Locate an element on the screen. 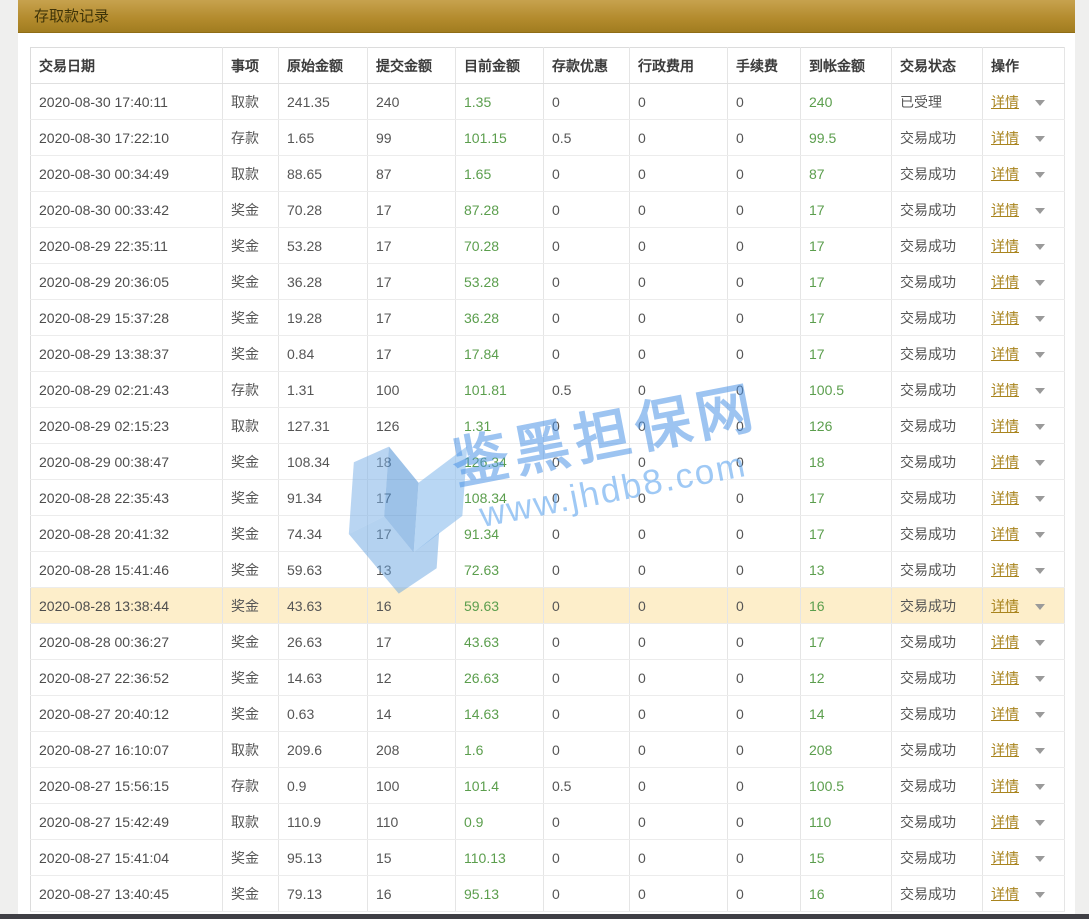 This screenshot has height=919, width=1089. cell-date: 2020-08-29 00:38:47 is located at coordinates (126, 461).